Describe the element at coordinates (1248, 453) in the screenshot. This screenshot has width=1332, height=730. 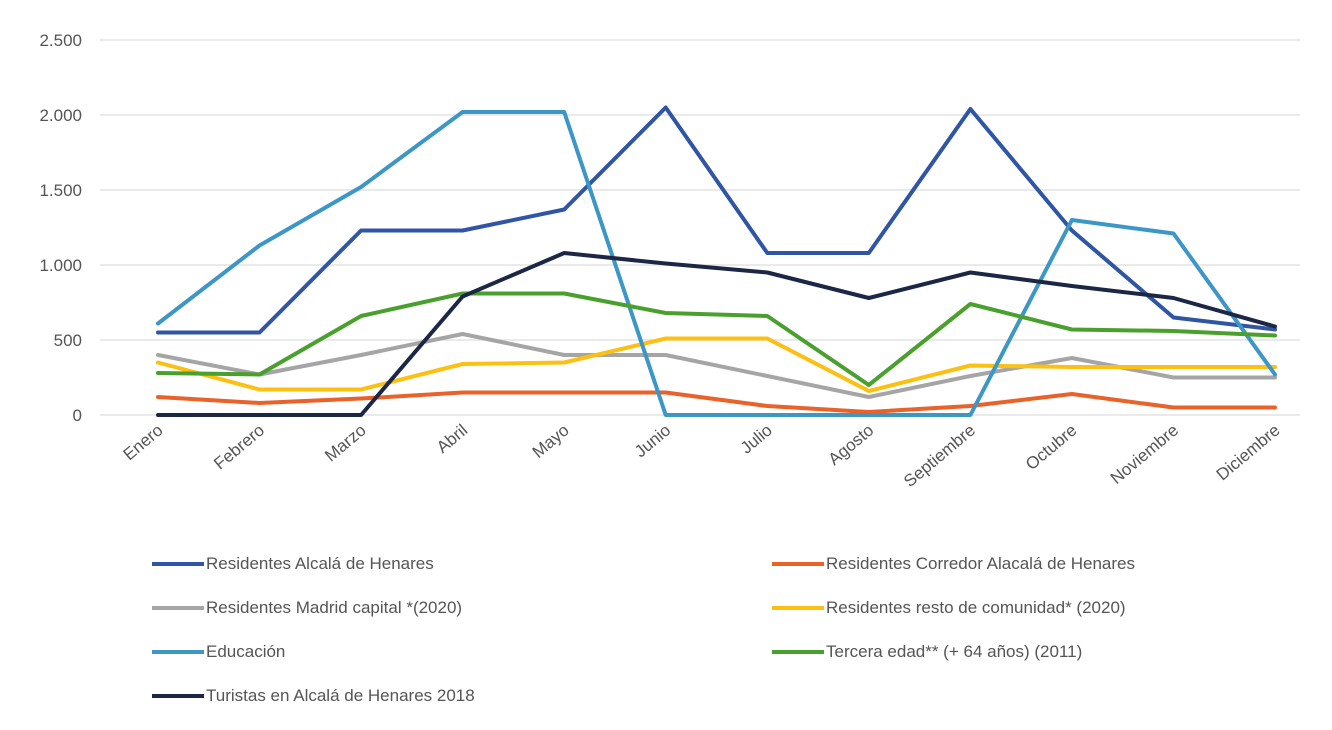
I see `x-tick-label: Diciembre` at that location.